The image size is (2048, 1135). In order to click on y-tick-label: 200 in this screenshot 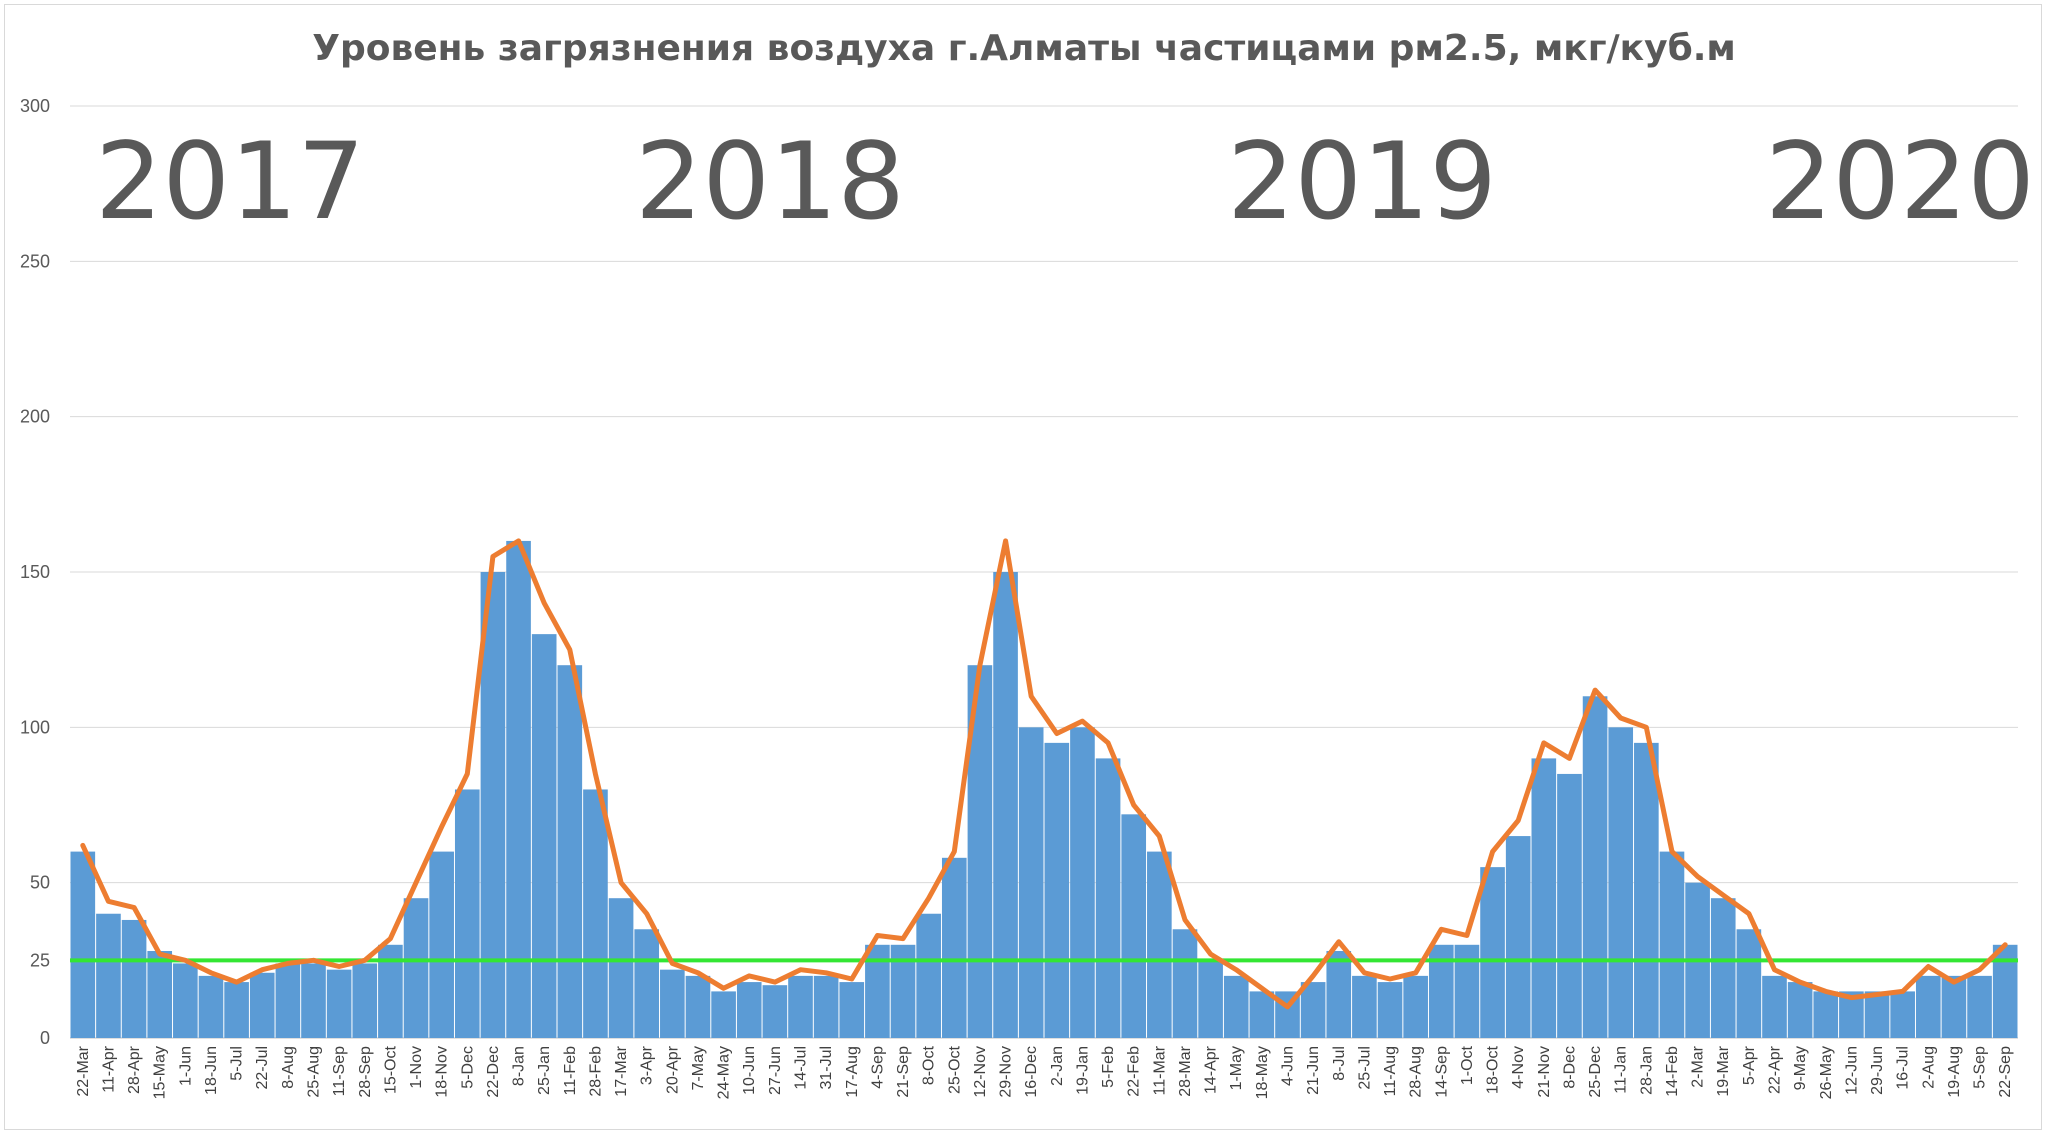, I will do `click(35, 417)`.